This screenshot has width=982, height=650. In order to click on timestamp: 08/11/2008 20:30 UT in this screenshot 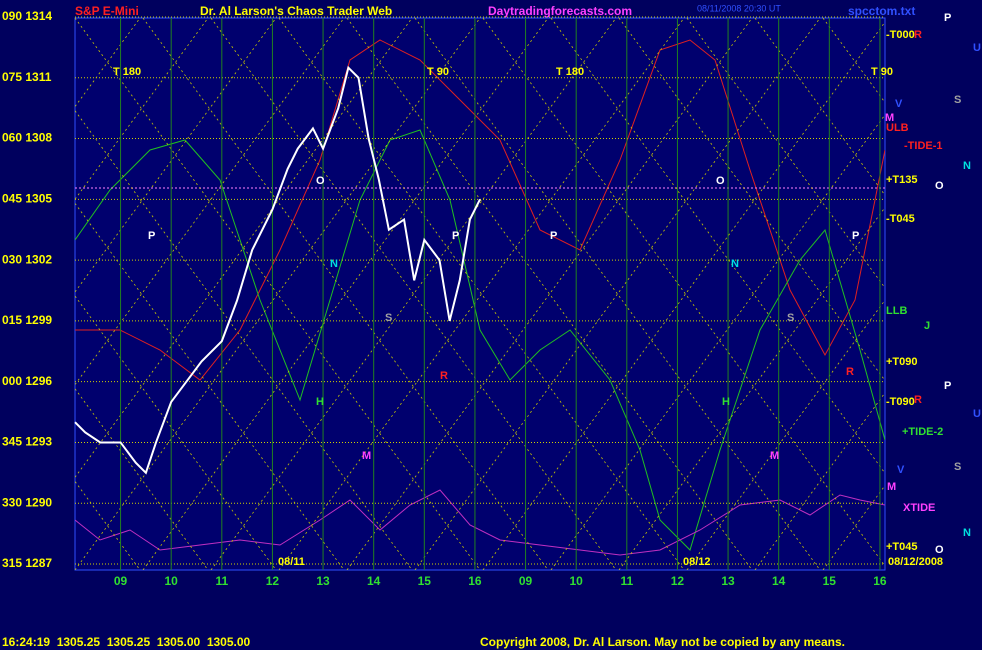, I will do `click(739, 8)`.